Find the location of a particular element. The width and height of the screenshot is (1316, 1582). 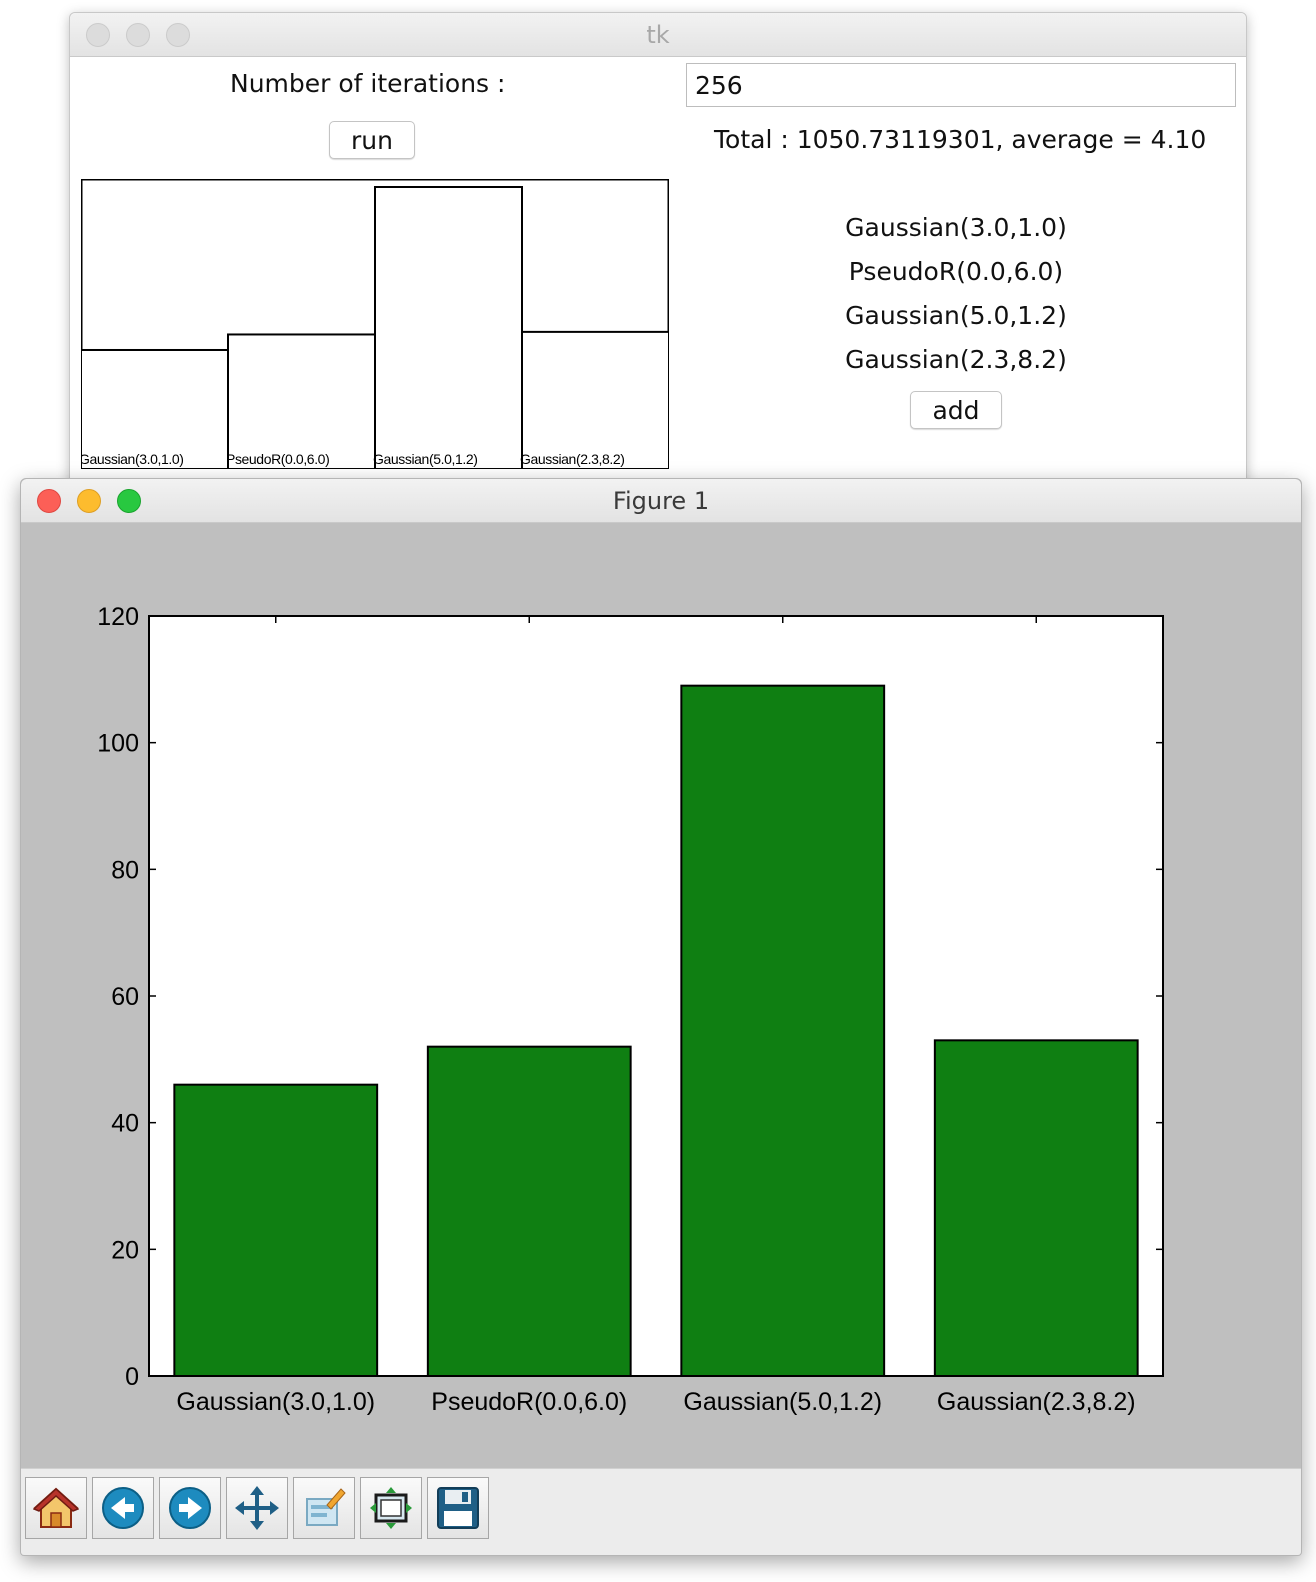

window-title: tk is located at coordinates (658, 35).